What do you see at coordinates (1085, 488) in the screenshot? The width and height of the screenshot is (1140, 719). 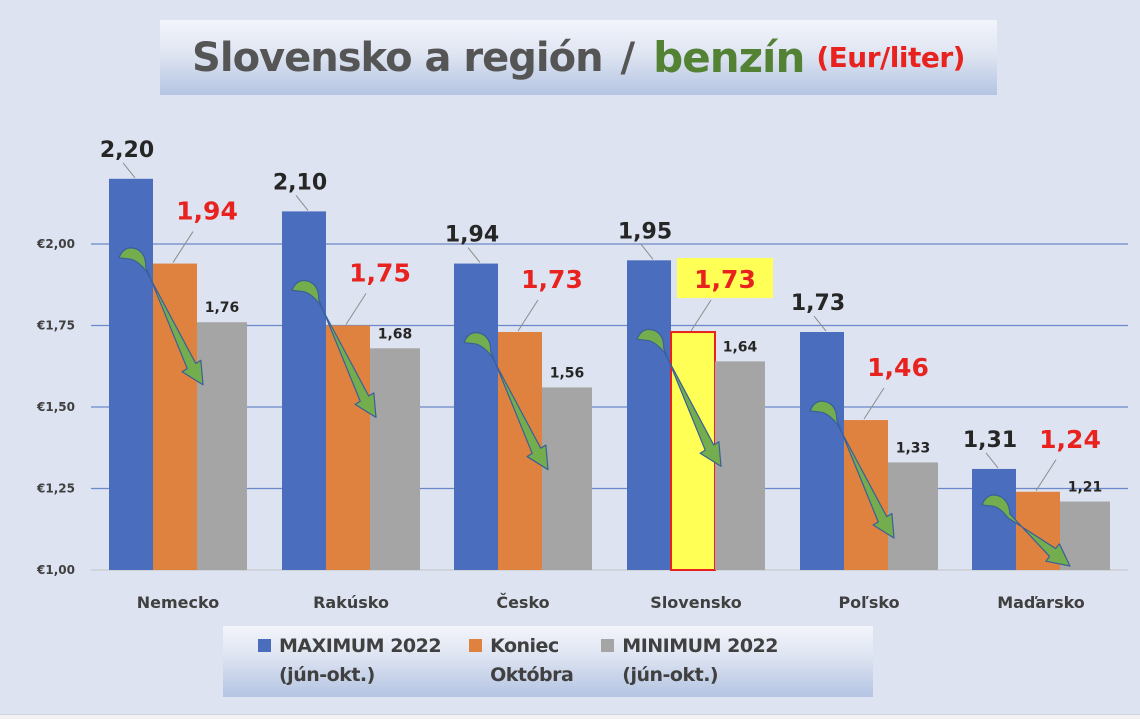 I see `data-label-min: 1,21` at bounding box center [1085, 488].